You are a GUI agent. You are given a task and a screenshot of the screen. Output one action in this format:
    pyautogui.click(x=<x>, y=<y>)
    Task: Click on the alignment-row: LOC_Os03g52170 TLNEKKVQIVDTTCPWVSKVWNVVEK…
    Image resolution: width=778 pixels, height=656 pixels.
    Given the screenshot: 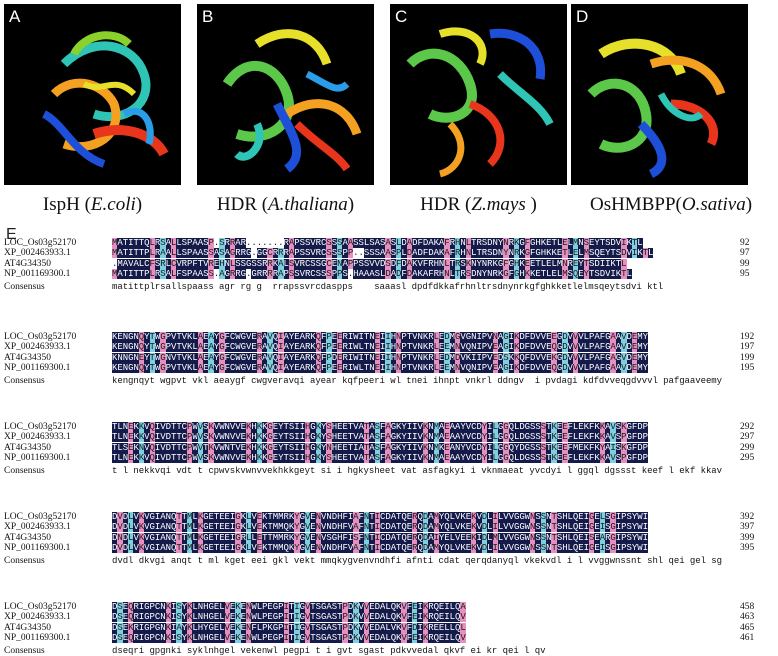 What is the action you would take?
    pyautogui.click(x=389, y=427)
    